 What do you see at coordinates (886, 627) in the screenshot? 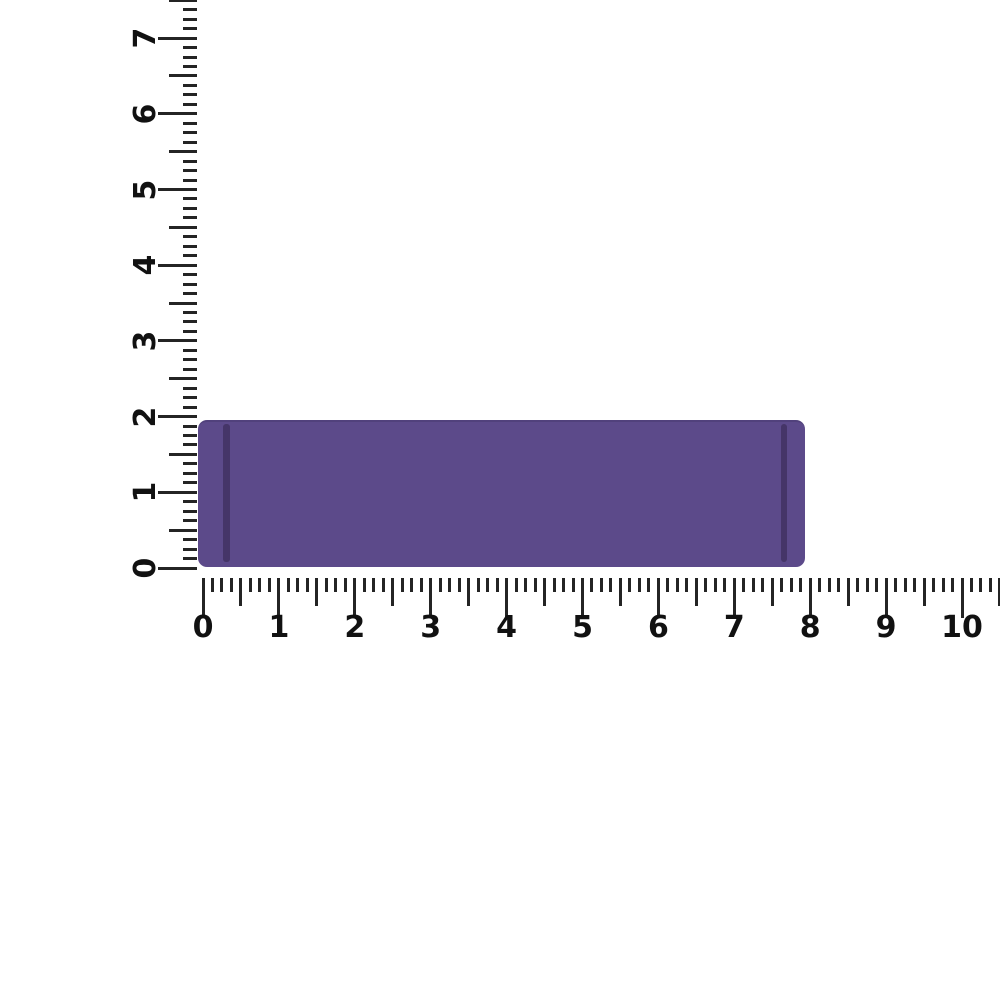
I see `horizontal-ruler-label: 9` at bounding box center [886, 627].